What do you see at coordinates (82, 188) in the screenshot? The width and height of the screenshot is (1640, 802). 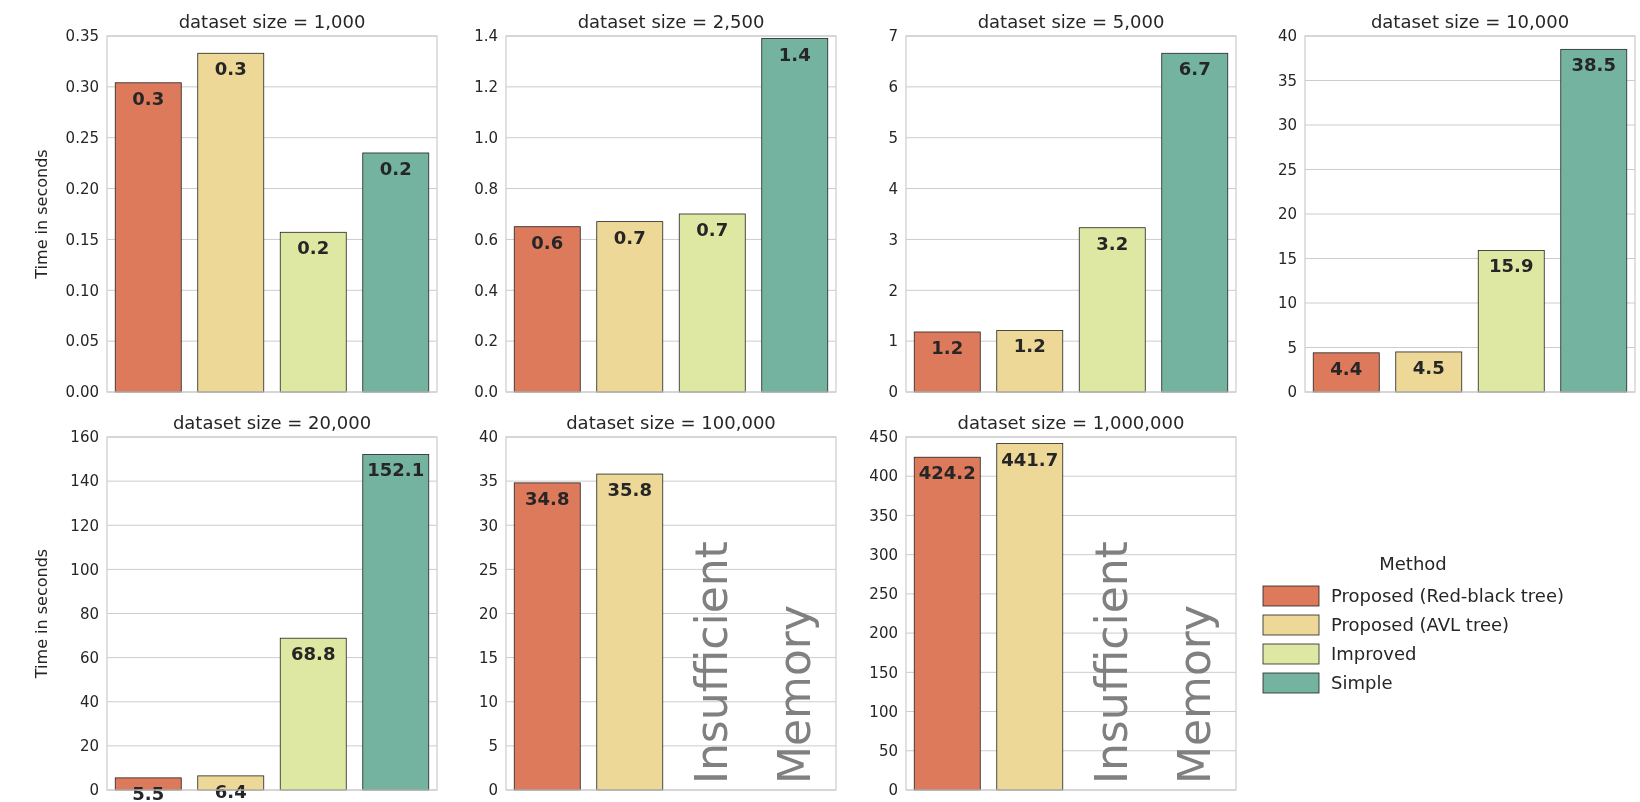 I see `y-tick-label: 0.20` at bounding box center [82, 188].